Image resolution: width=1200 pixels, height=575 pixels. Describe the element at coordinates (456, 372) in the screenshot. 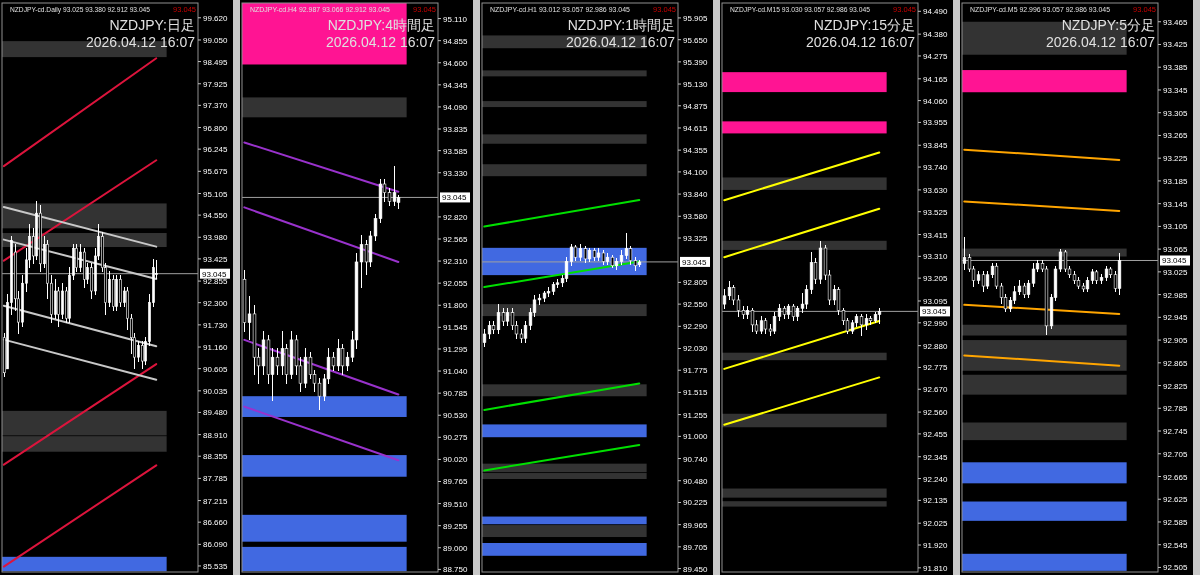

I see `y-tick-label: 91.040` at that location.